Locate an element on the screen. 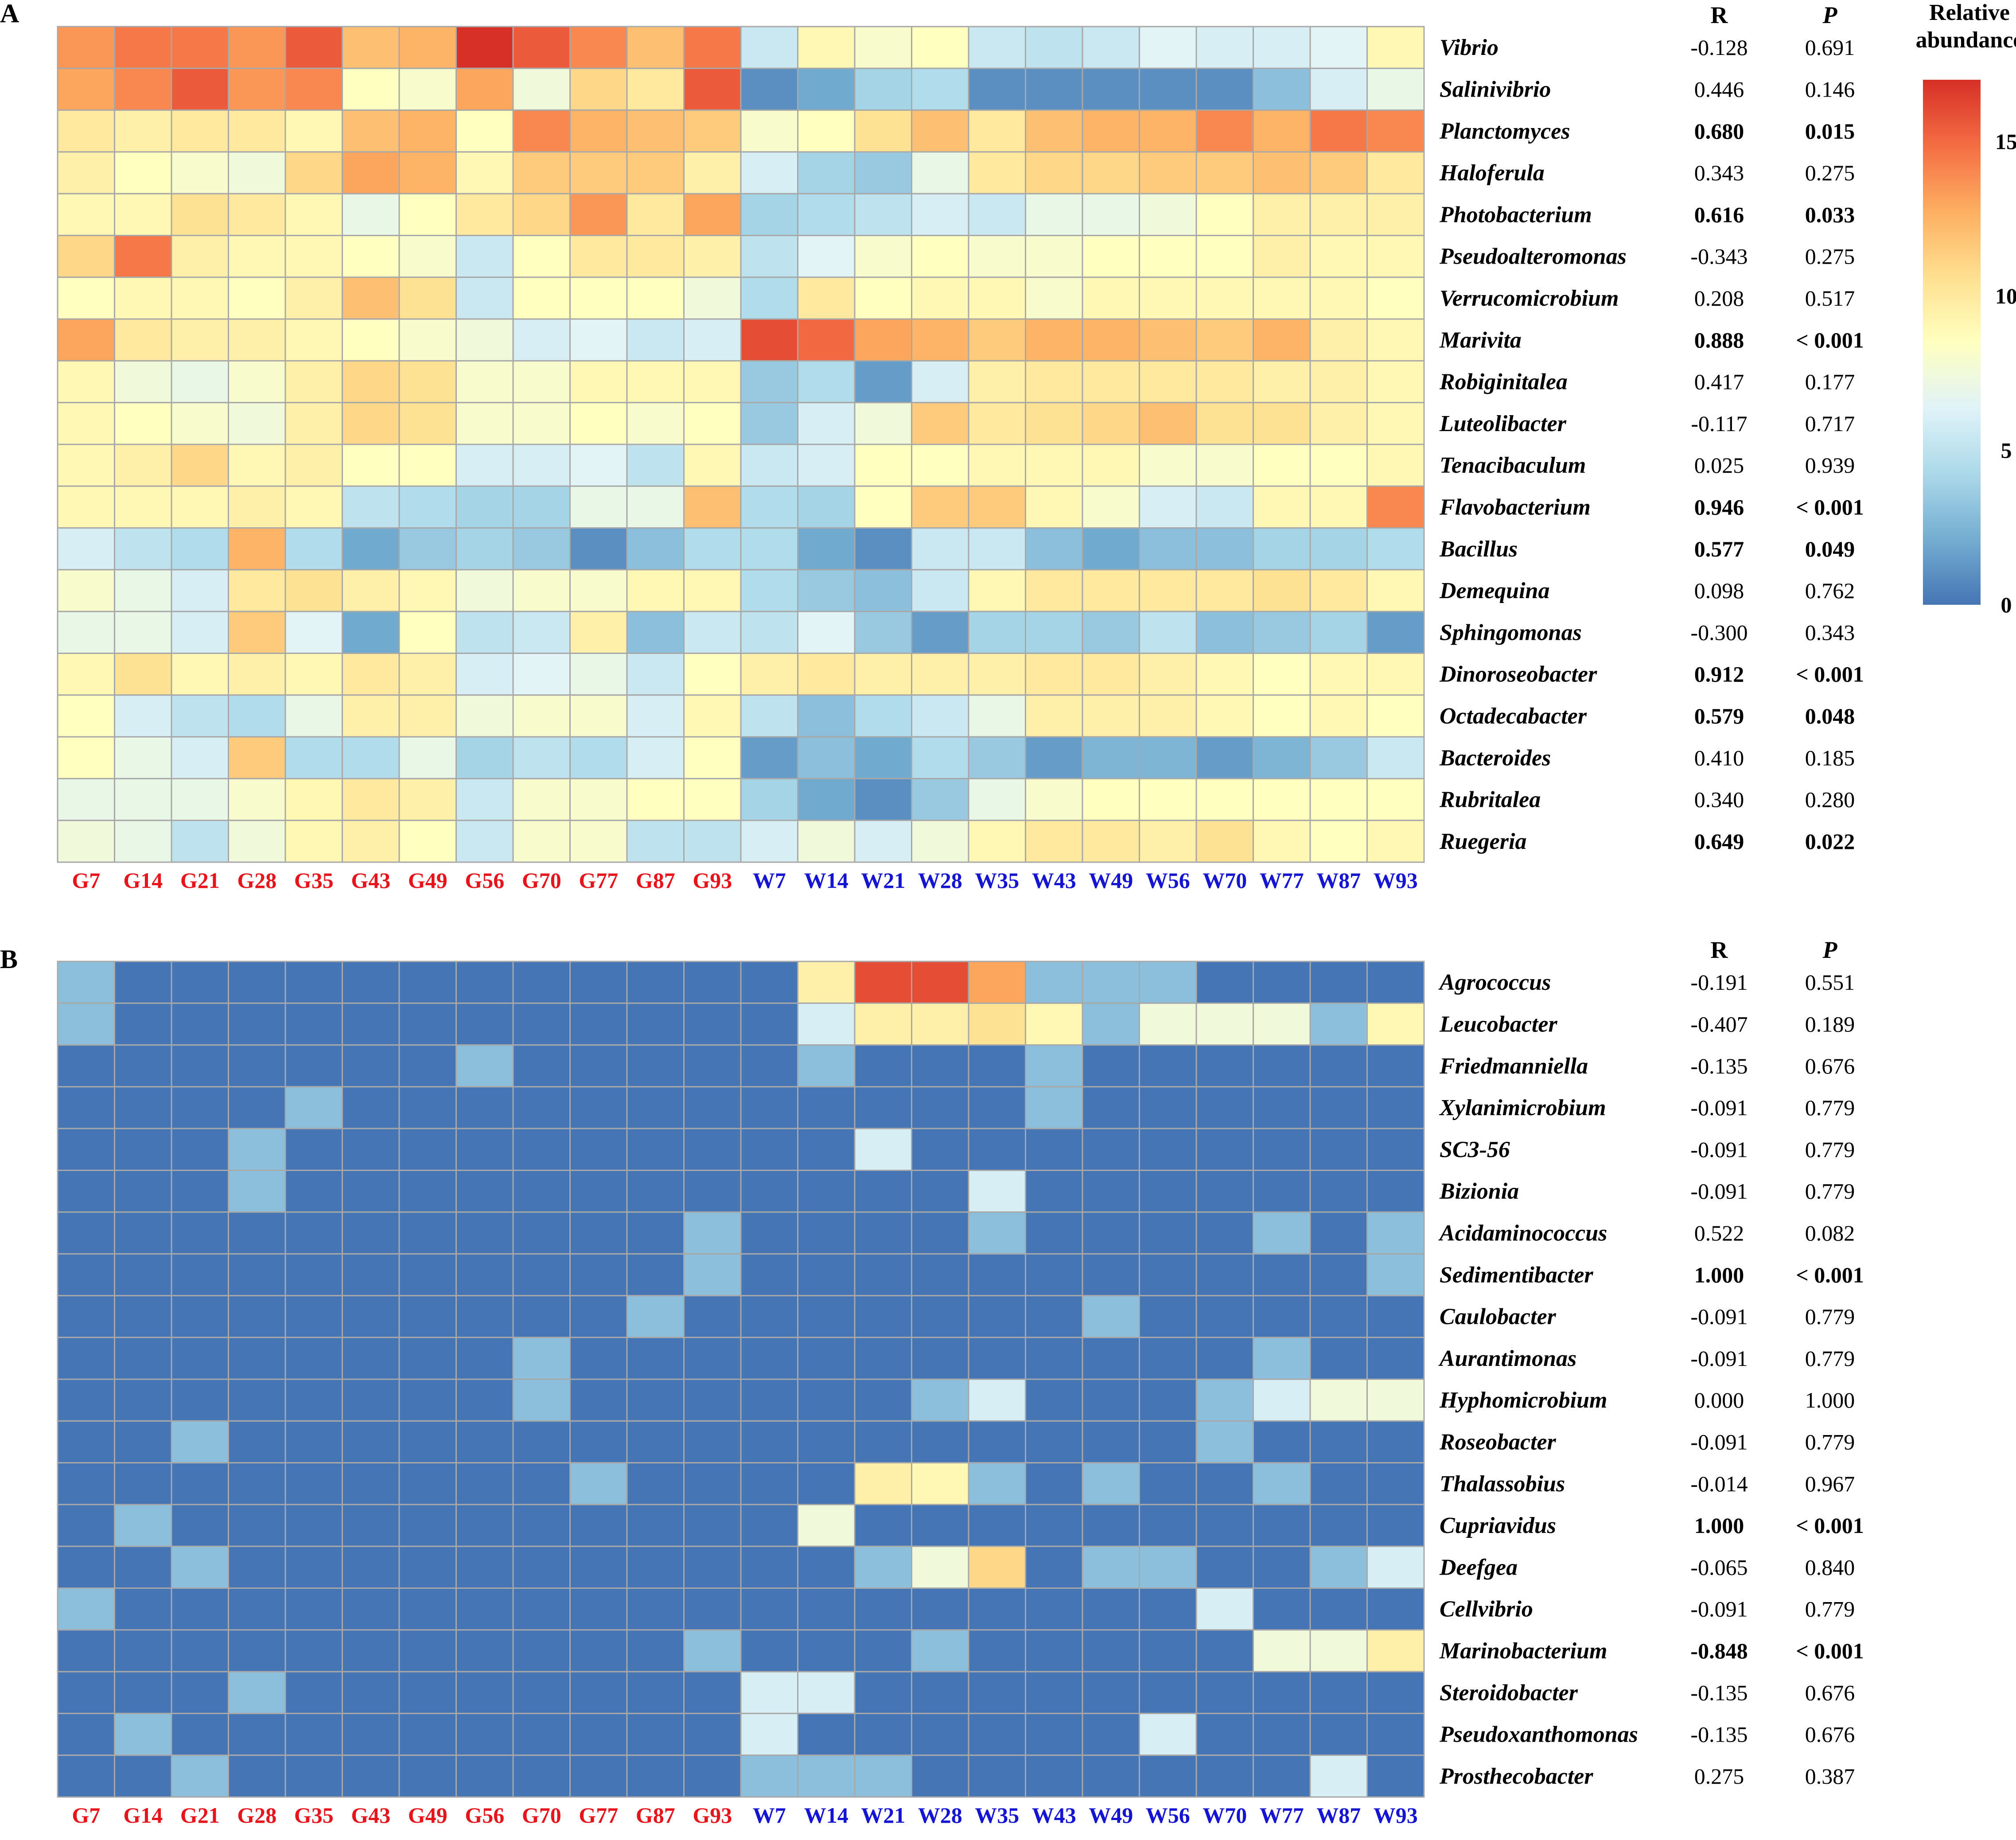  p-value: 0.939 is located at coordinates (1830, 465).